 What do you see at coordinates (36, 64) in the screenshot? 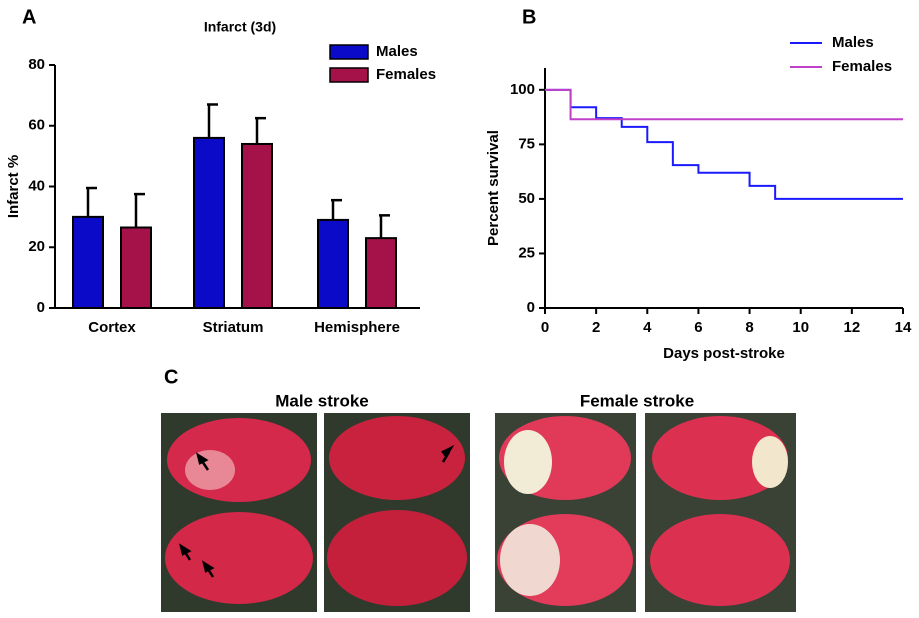
I see `y-tick-label: 80` at bounding box center [36, 64].